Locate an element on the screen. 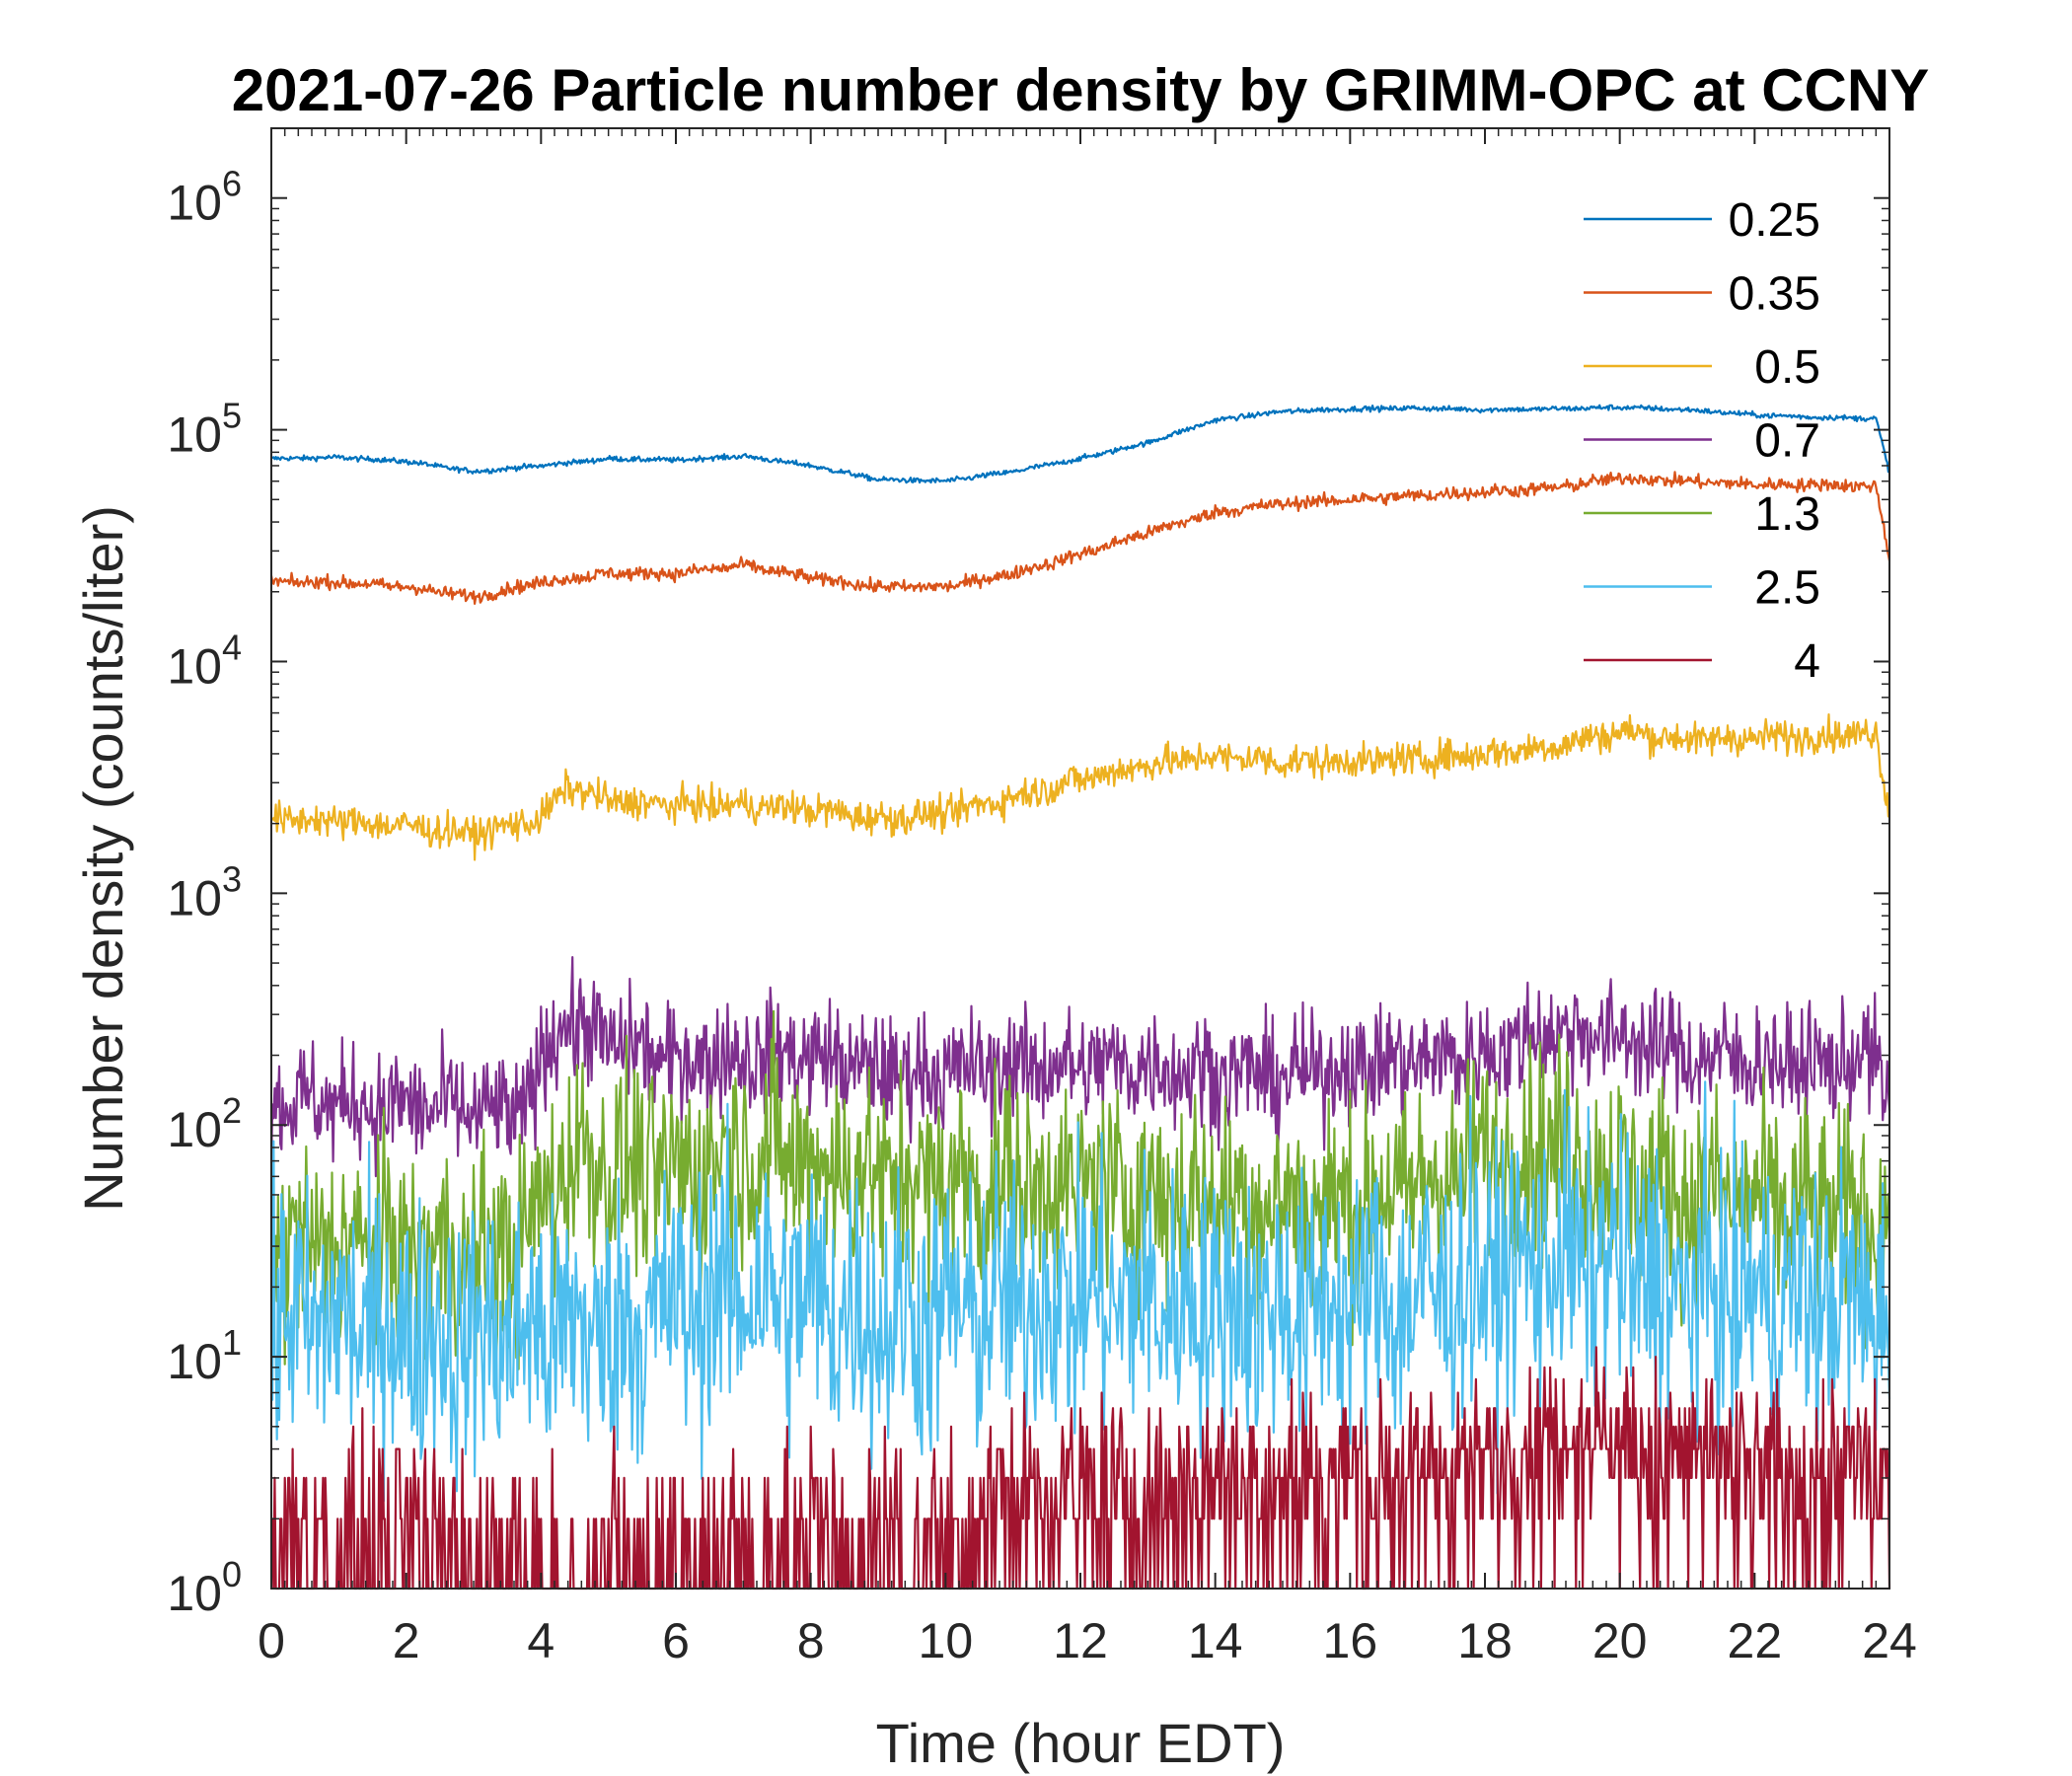  x-tick-label: 12 is located at coordinates (1081, 1640).